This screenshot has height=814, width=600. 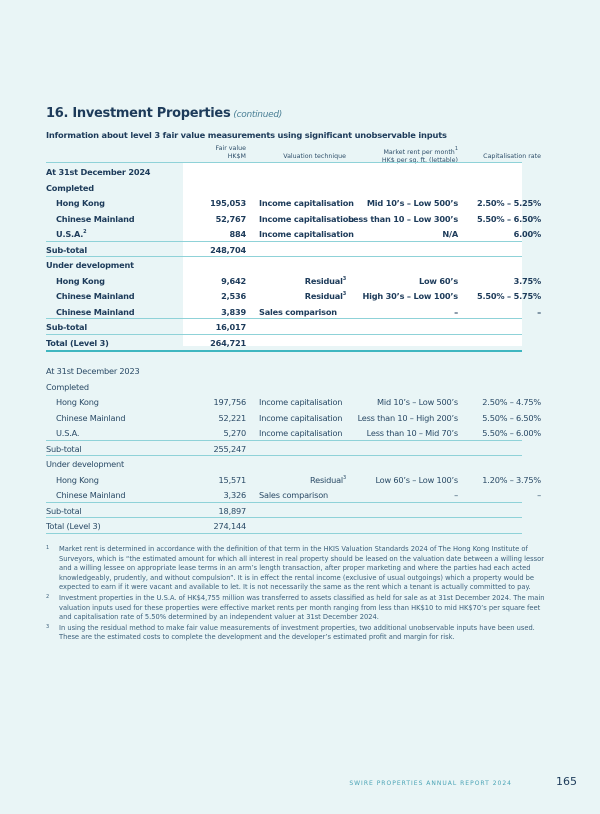 What do you see at coordinates (230, 448) in the screenshot?
I see `fair-value-cell: 255,247` at bounding box center [230, 448].